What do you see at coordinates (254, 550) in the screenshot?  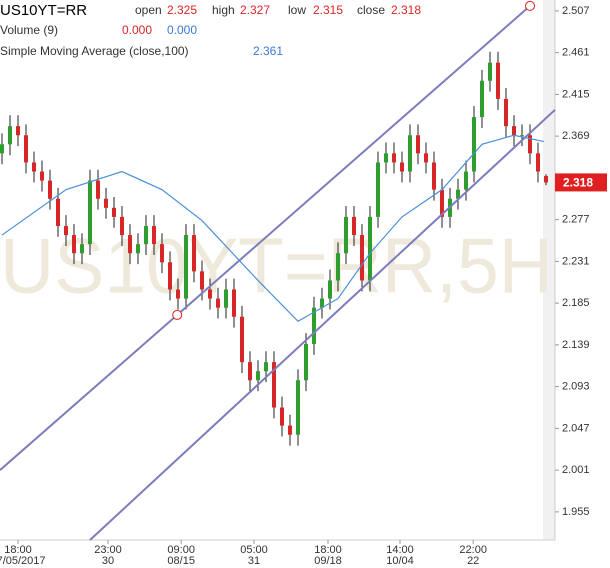 I see `x-tick-label: 05:00` at bounding box center [254, 550].